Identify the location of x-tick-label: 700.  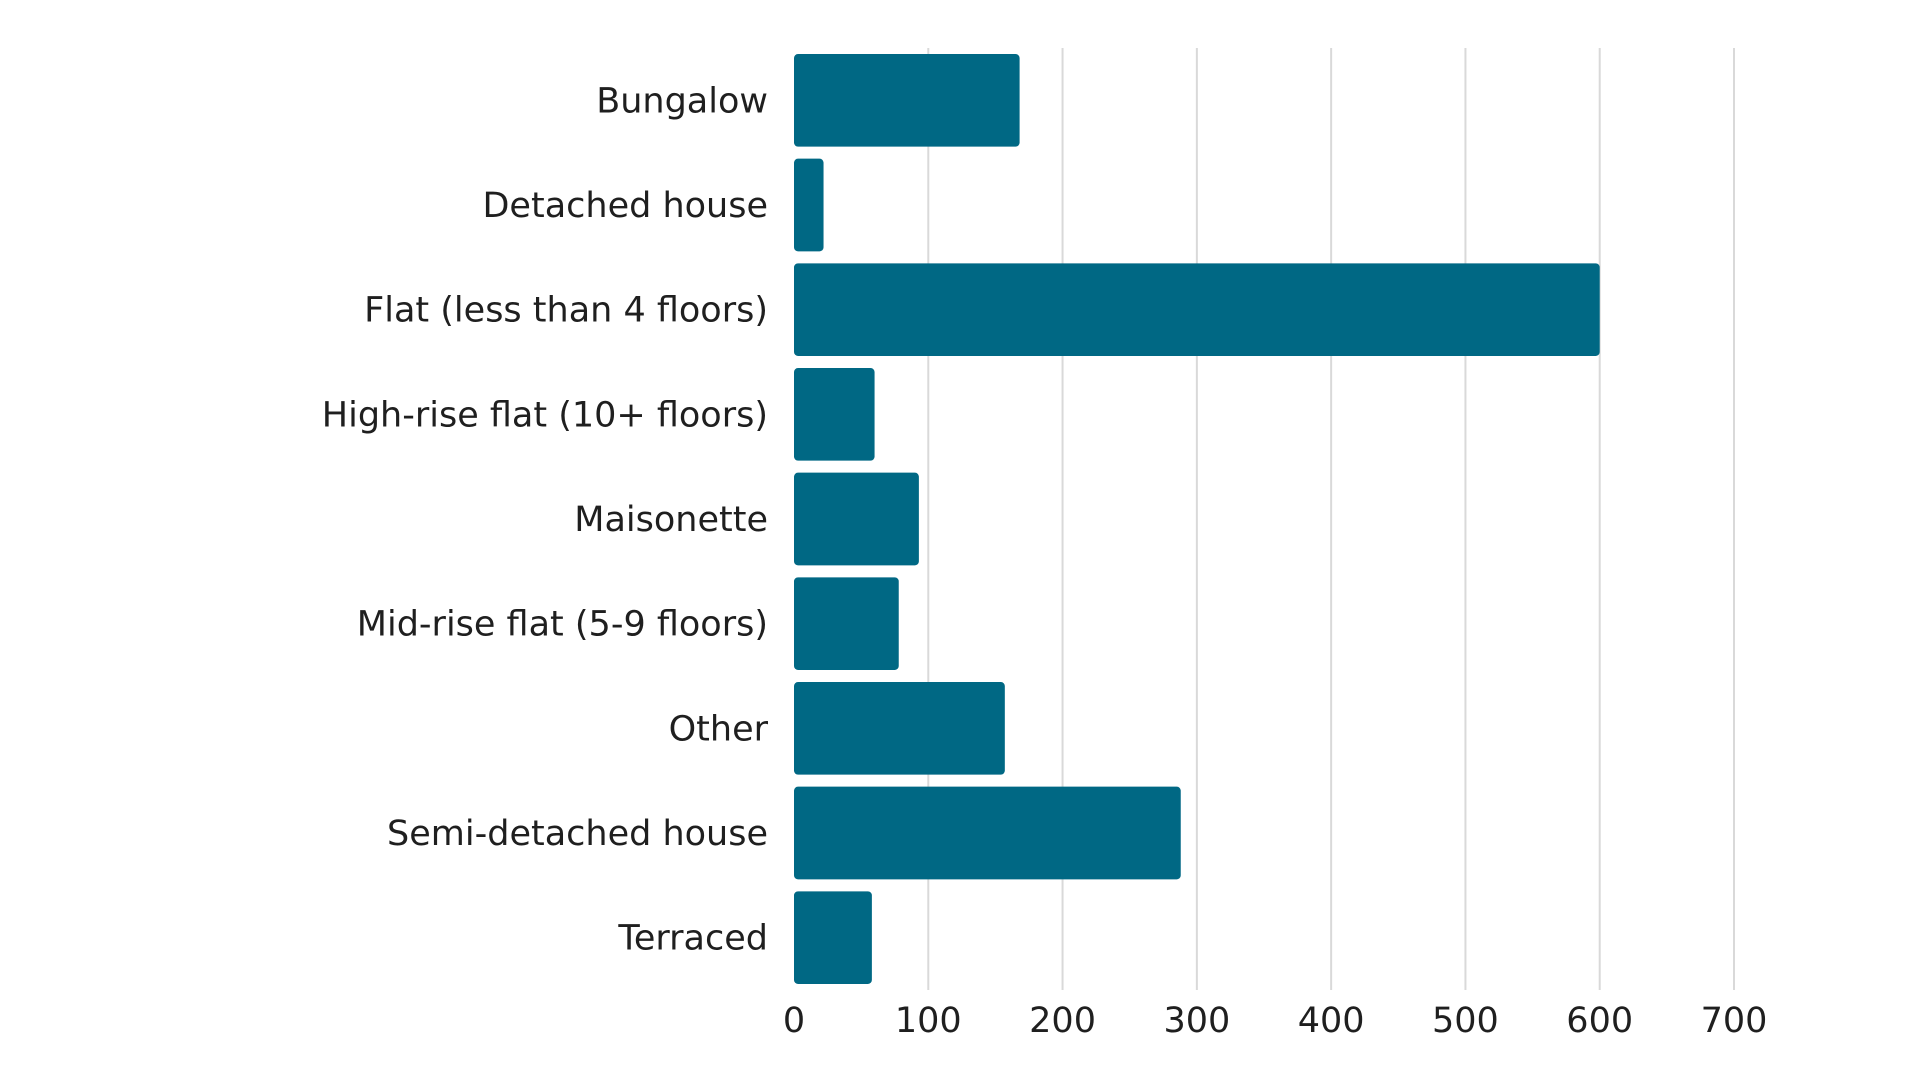
(1734, 1021).